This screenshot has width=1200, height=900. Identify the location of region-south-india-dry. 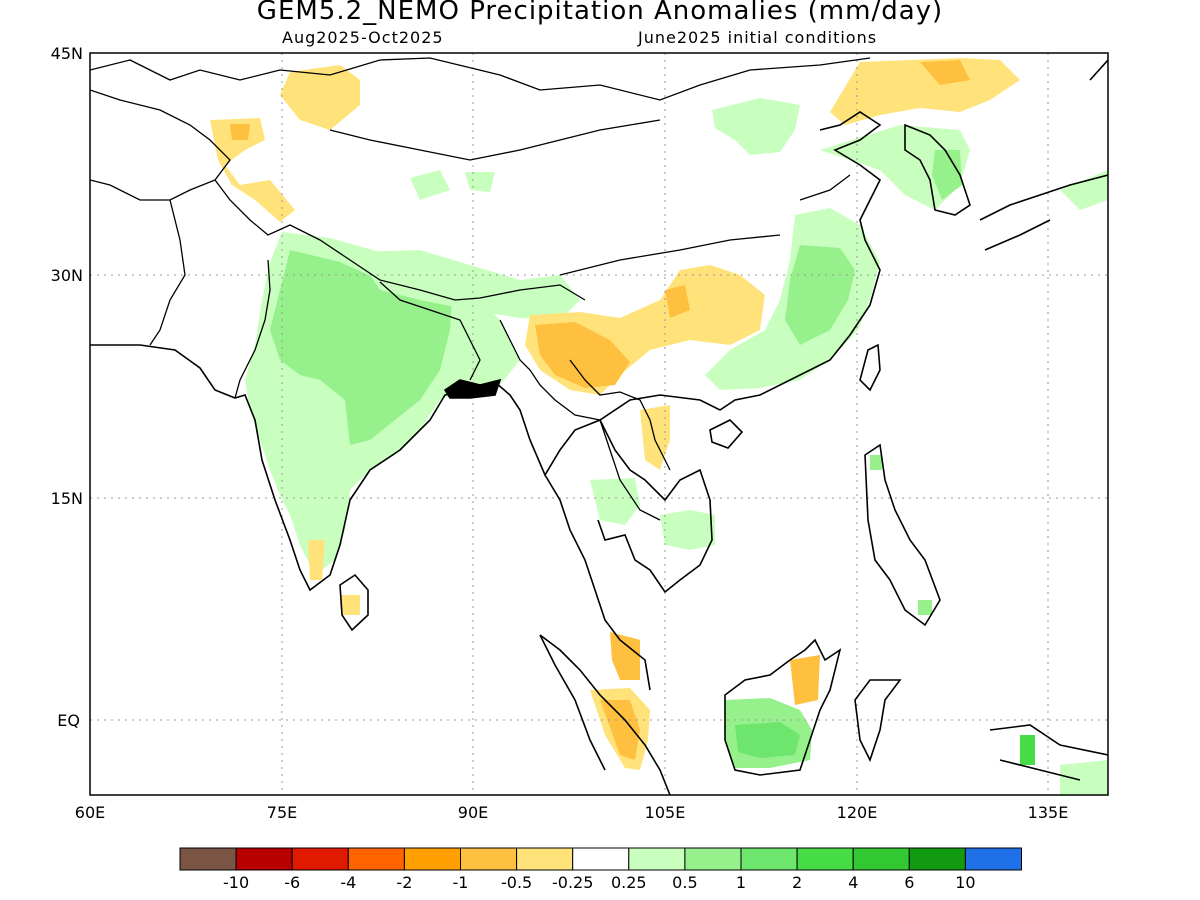
(316, 560).